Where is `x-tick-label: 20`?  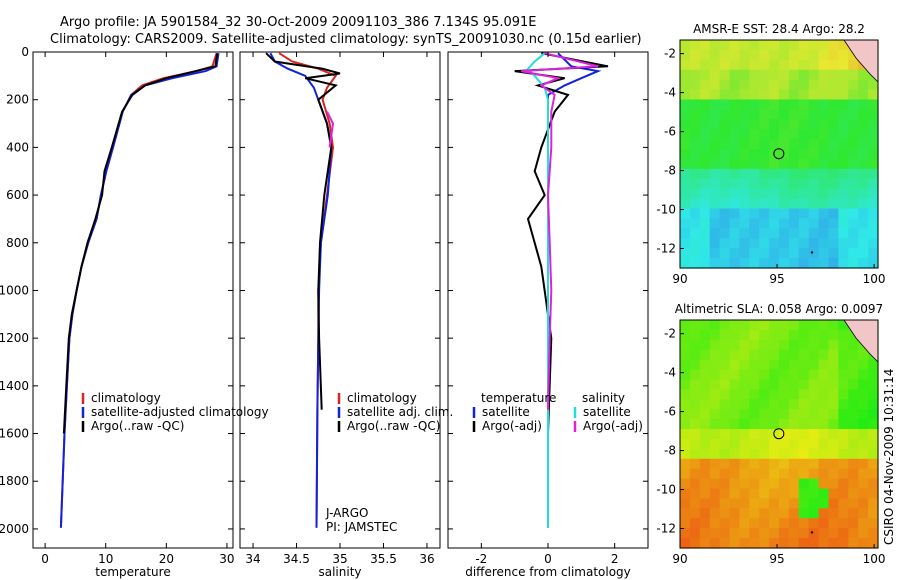 x-tick-label: 20 is located at coordinates (166, 559).